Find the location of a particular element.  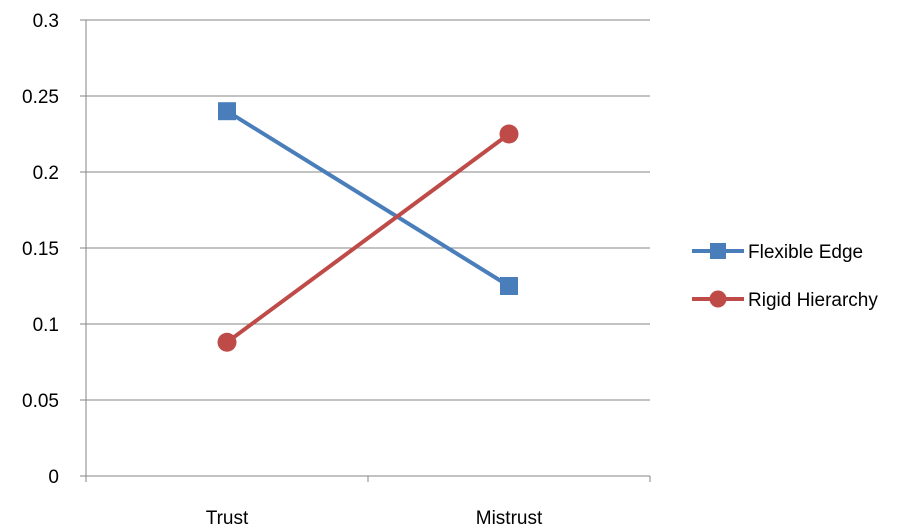

x-axis-tick-labels: Trust Mistrust is located at coordinates (374, 518).